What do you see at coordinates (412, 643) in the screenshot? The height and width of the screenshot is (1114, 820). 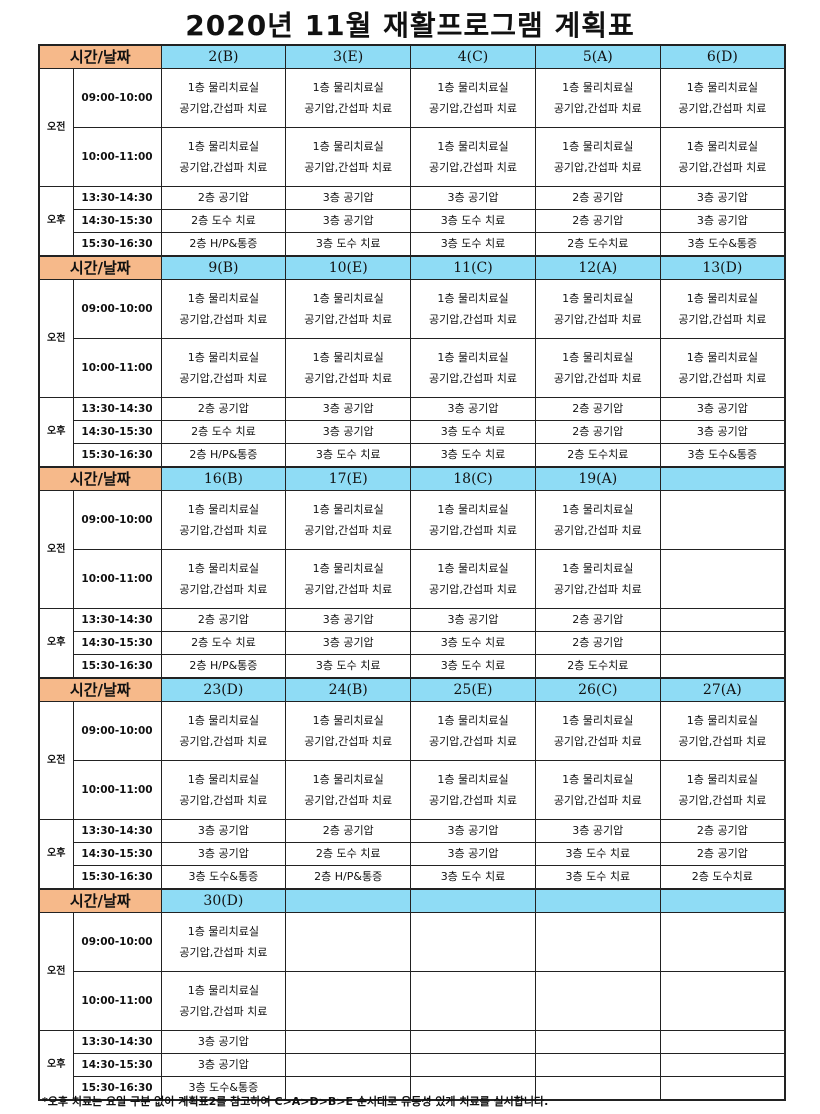 I see `table-row: 14:30-15:30 2층 도수 치료 3층 공기압 3층 도수 치료 2층 공기압` at bounding box center [412, 643].